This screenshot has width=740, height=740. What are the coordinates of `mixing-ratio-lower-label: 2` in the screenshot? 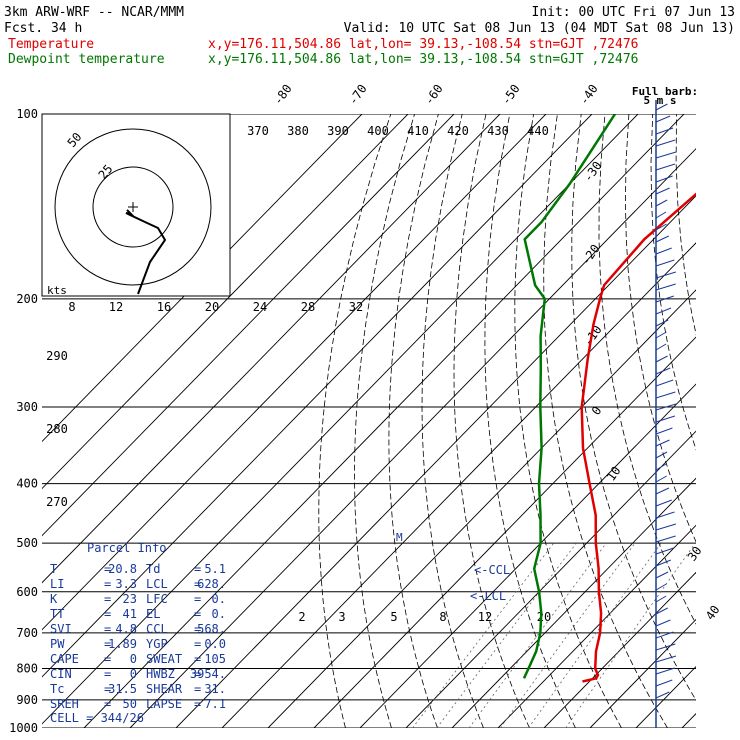 It's located at (301, 617).